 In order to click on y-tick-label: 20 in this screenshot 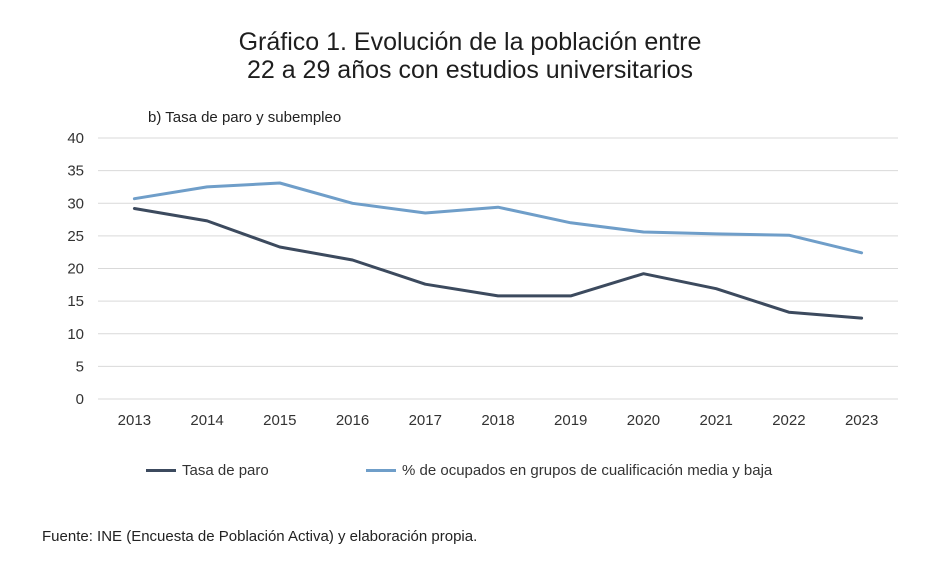, I will do `click(75, 269)`.